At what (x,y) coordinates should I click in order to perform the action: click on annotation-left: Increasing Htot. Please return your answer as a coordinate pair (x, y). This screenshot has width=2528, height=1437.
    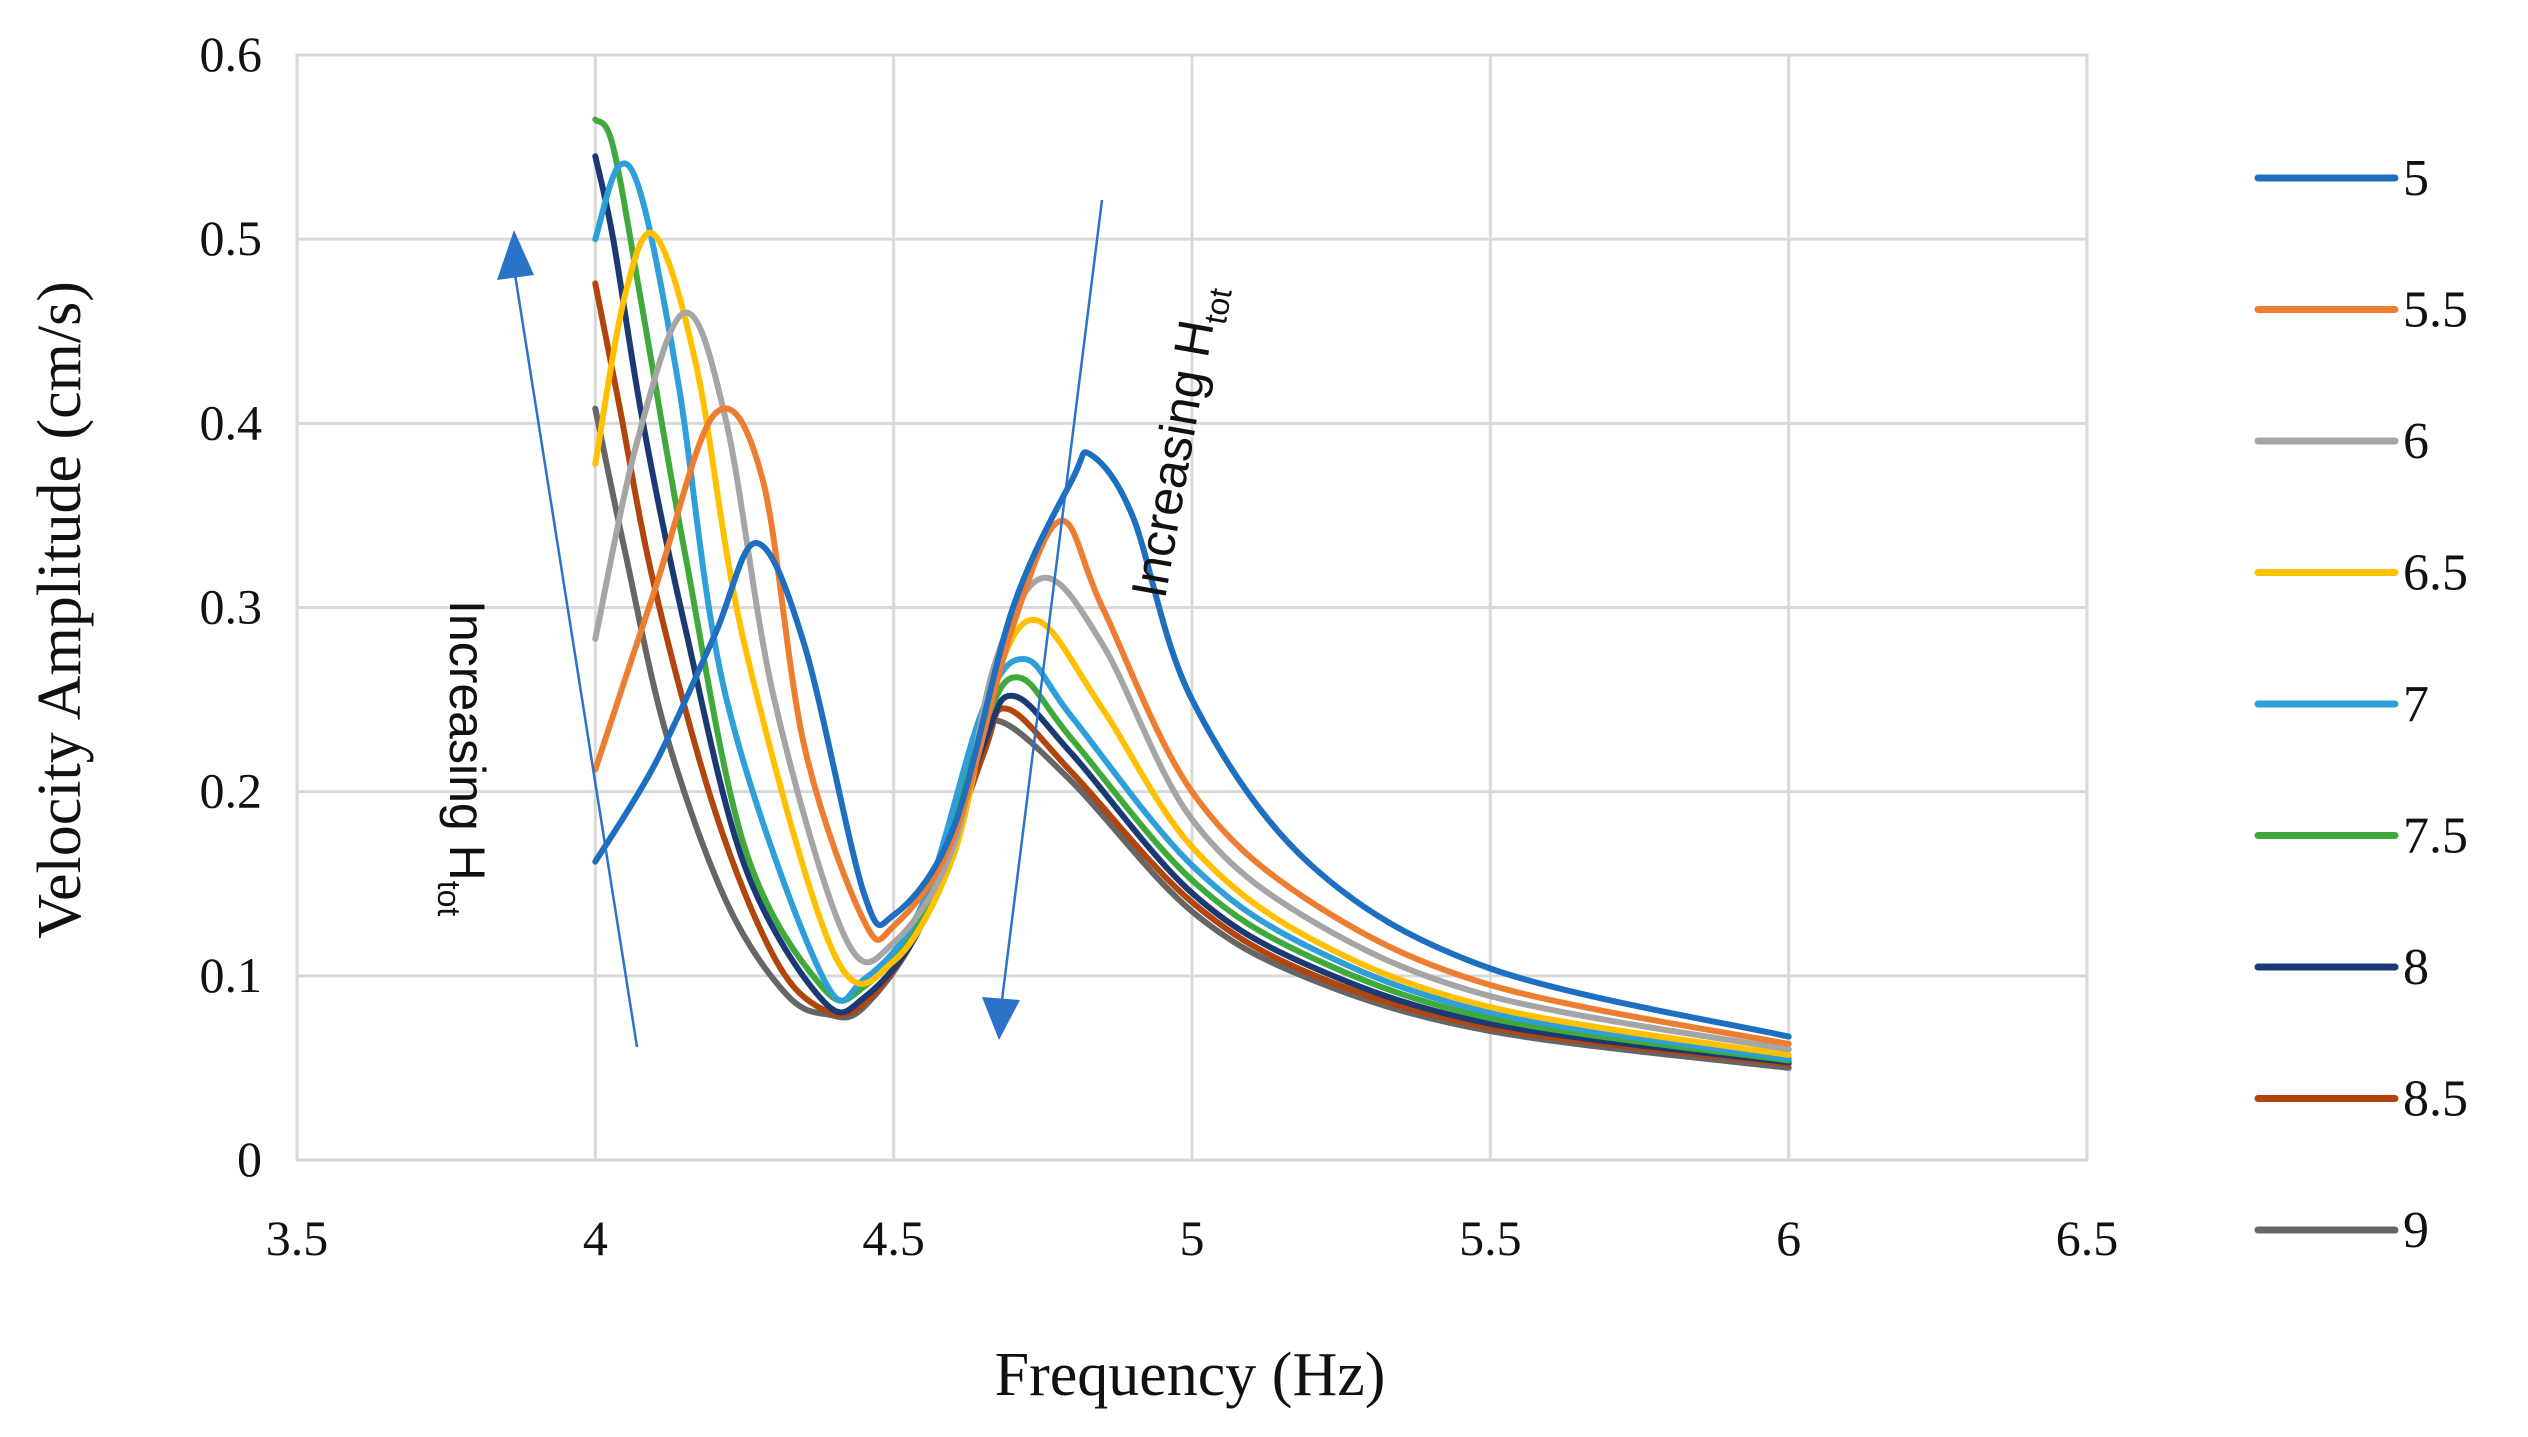
    Looking at the image, I should click on (463, 758).